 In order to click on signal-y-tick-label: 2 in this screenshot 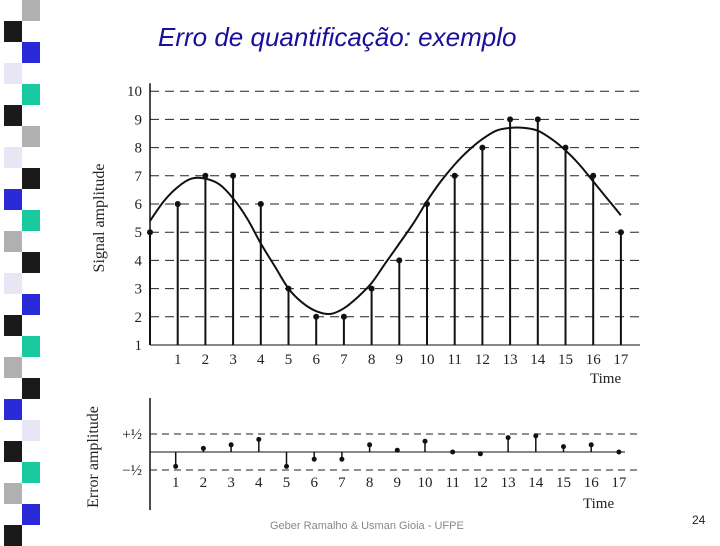, I will do `click(139, 318)`.